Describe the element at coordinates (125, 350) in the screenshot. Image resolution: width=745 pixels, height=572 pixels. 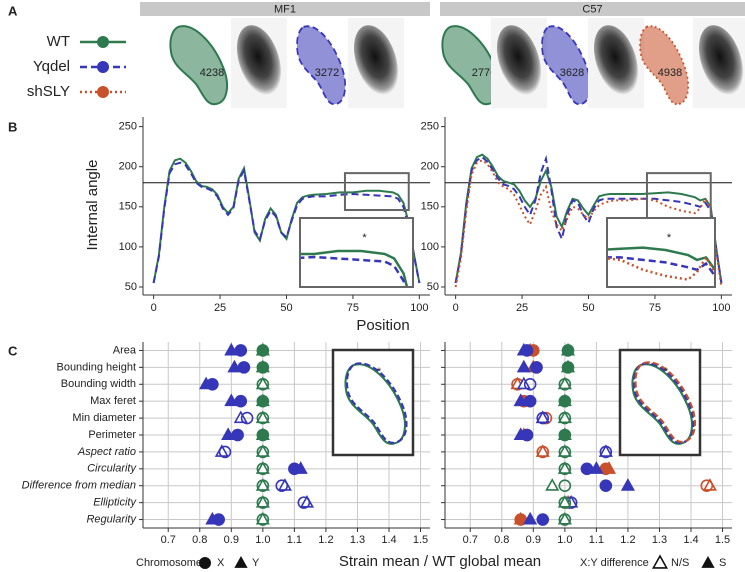
I see `category-label: Area` at that location.